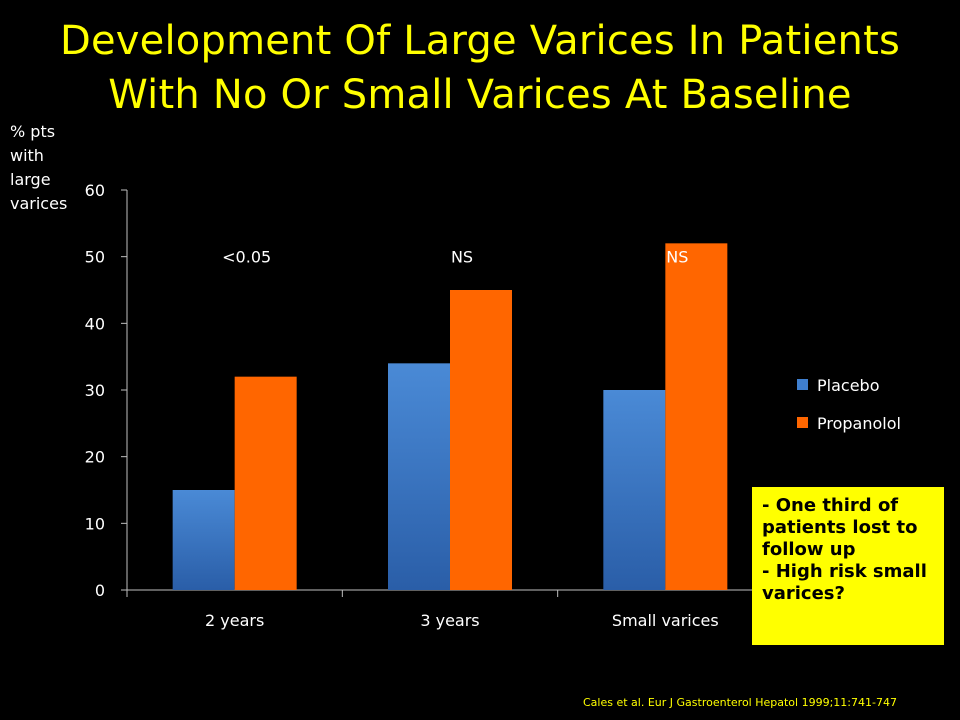 Image resolution: width=960 pixels, height=720 pixels. Describe the element at coordinates (848, 385) in the screenshot. I see `legend-label-placebo: Placebo` at that location.